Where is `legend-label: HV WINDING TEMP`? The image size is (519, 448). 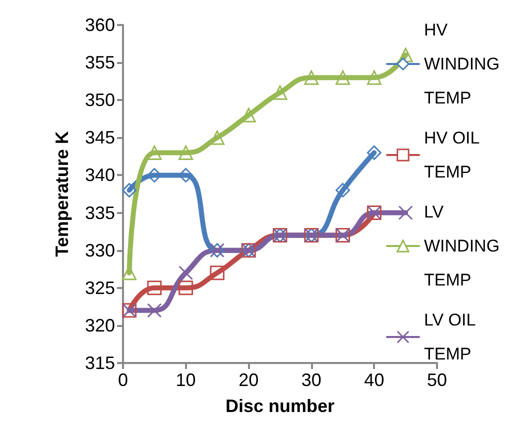 legend-label: HV WINDING TEMP is located at coordinates (464, 64).